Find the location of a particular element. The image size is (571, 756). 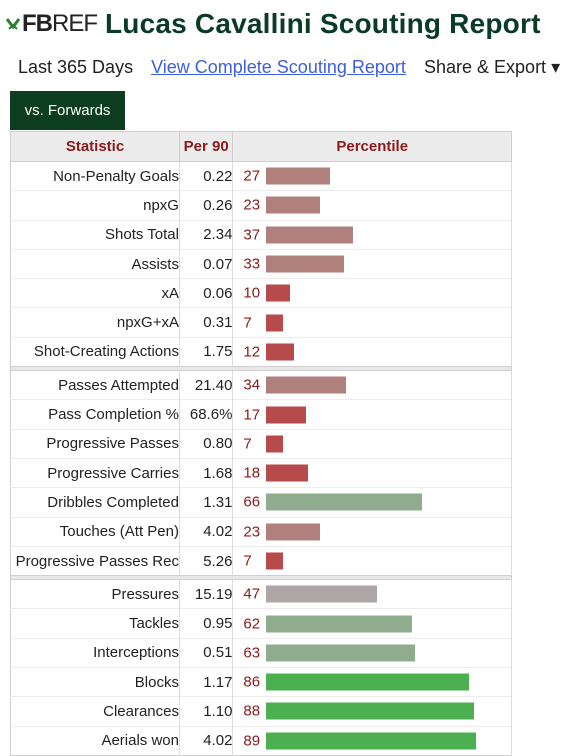

logo-text-ref: REF is located at coordinates (75, 23).